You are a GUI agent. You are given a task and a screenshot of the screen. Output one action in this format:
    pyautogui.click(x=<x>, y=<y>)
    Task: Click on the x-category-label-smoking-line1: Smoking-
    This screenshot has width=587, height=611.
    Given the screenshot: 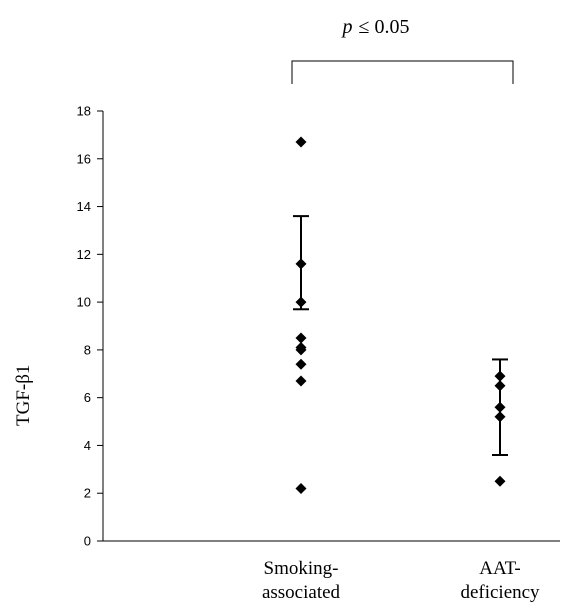 What is the action you would take?
    pyautogui.click(x=301, y=568)
    